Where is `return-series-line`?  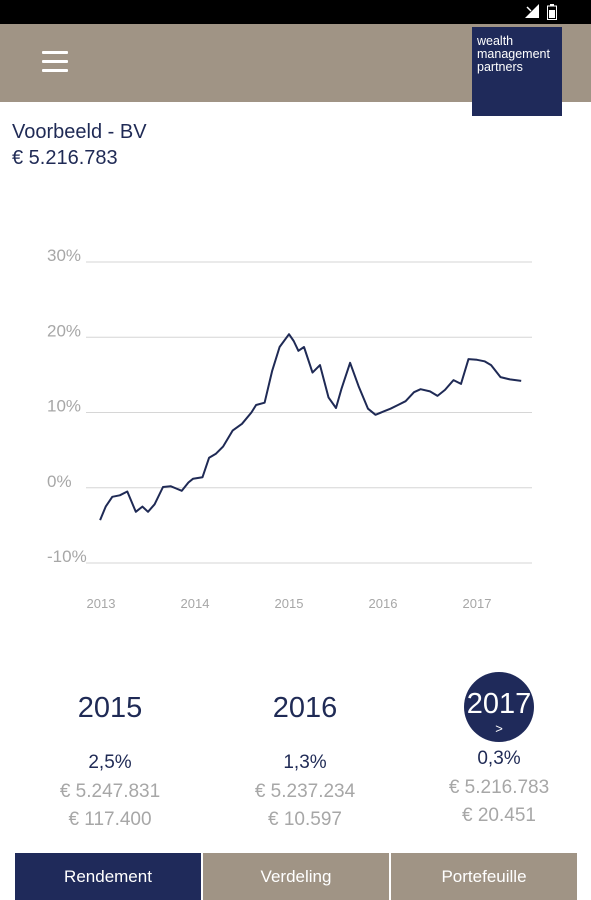
return-series-line is located at coordinates (310, 427).